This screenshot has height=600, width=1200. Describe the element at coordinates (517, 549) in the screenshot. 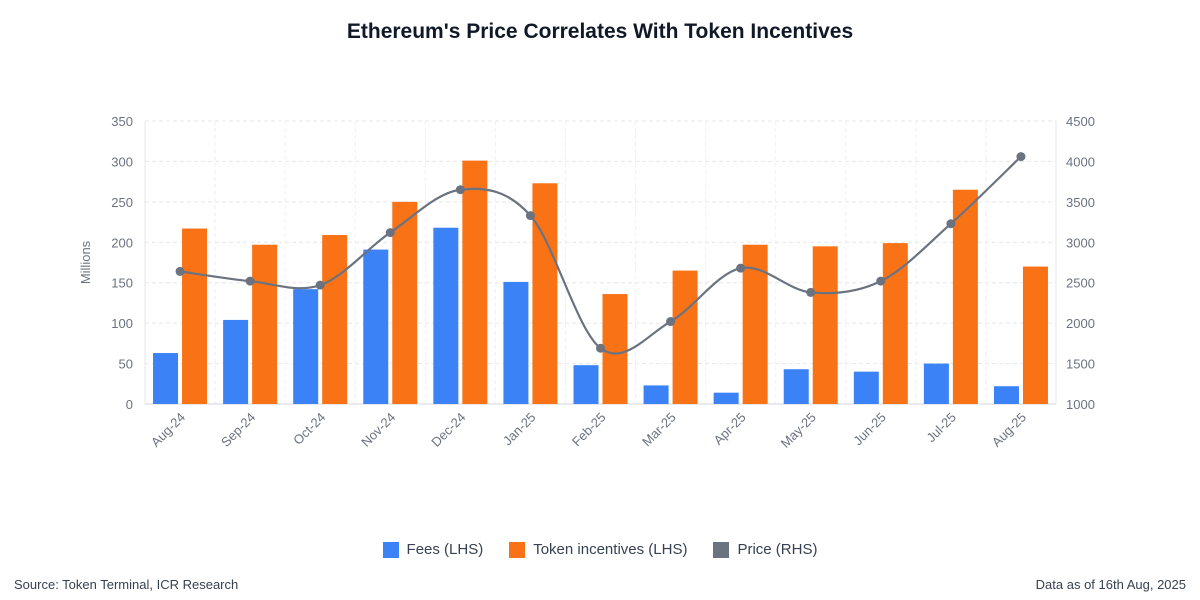

I see `legend-swatch-token-incentives` at that location.